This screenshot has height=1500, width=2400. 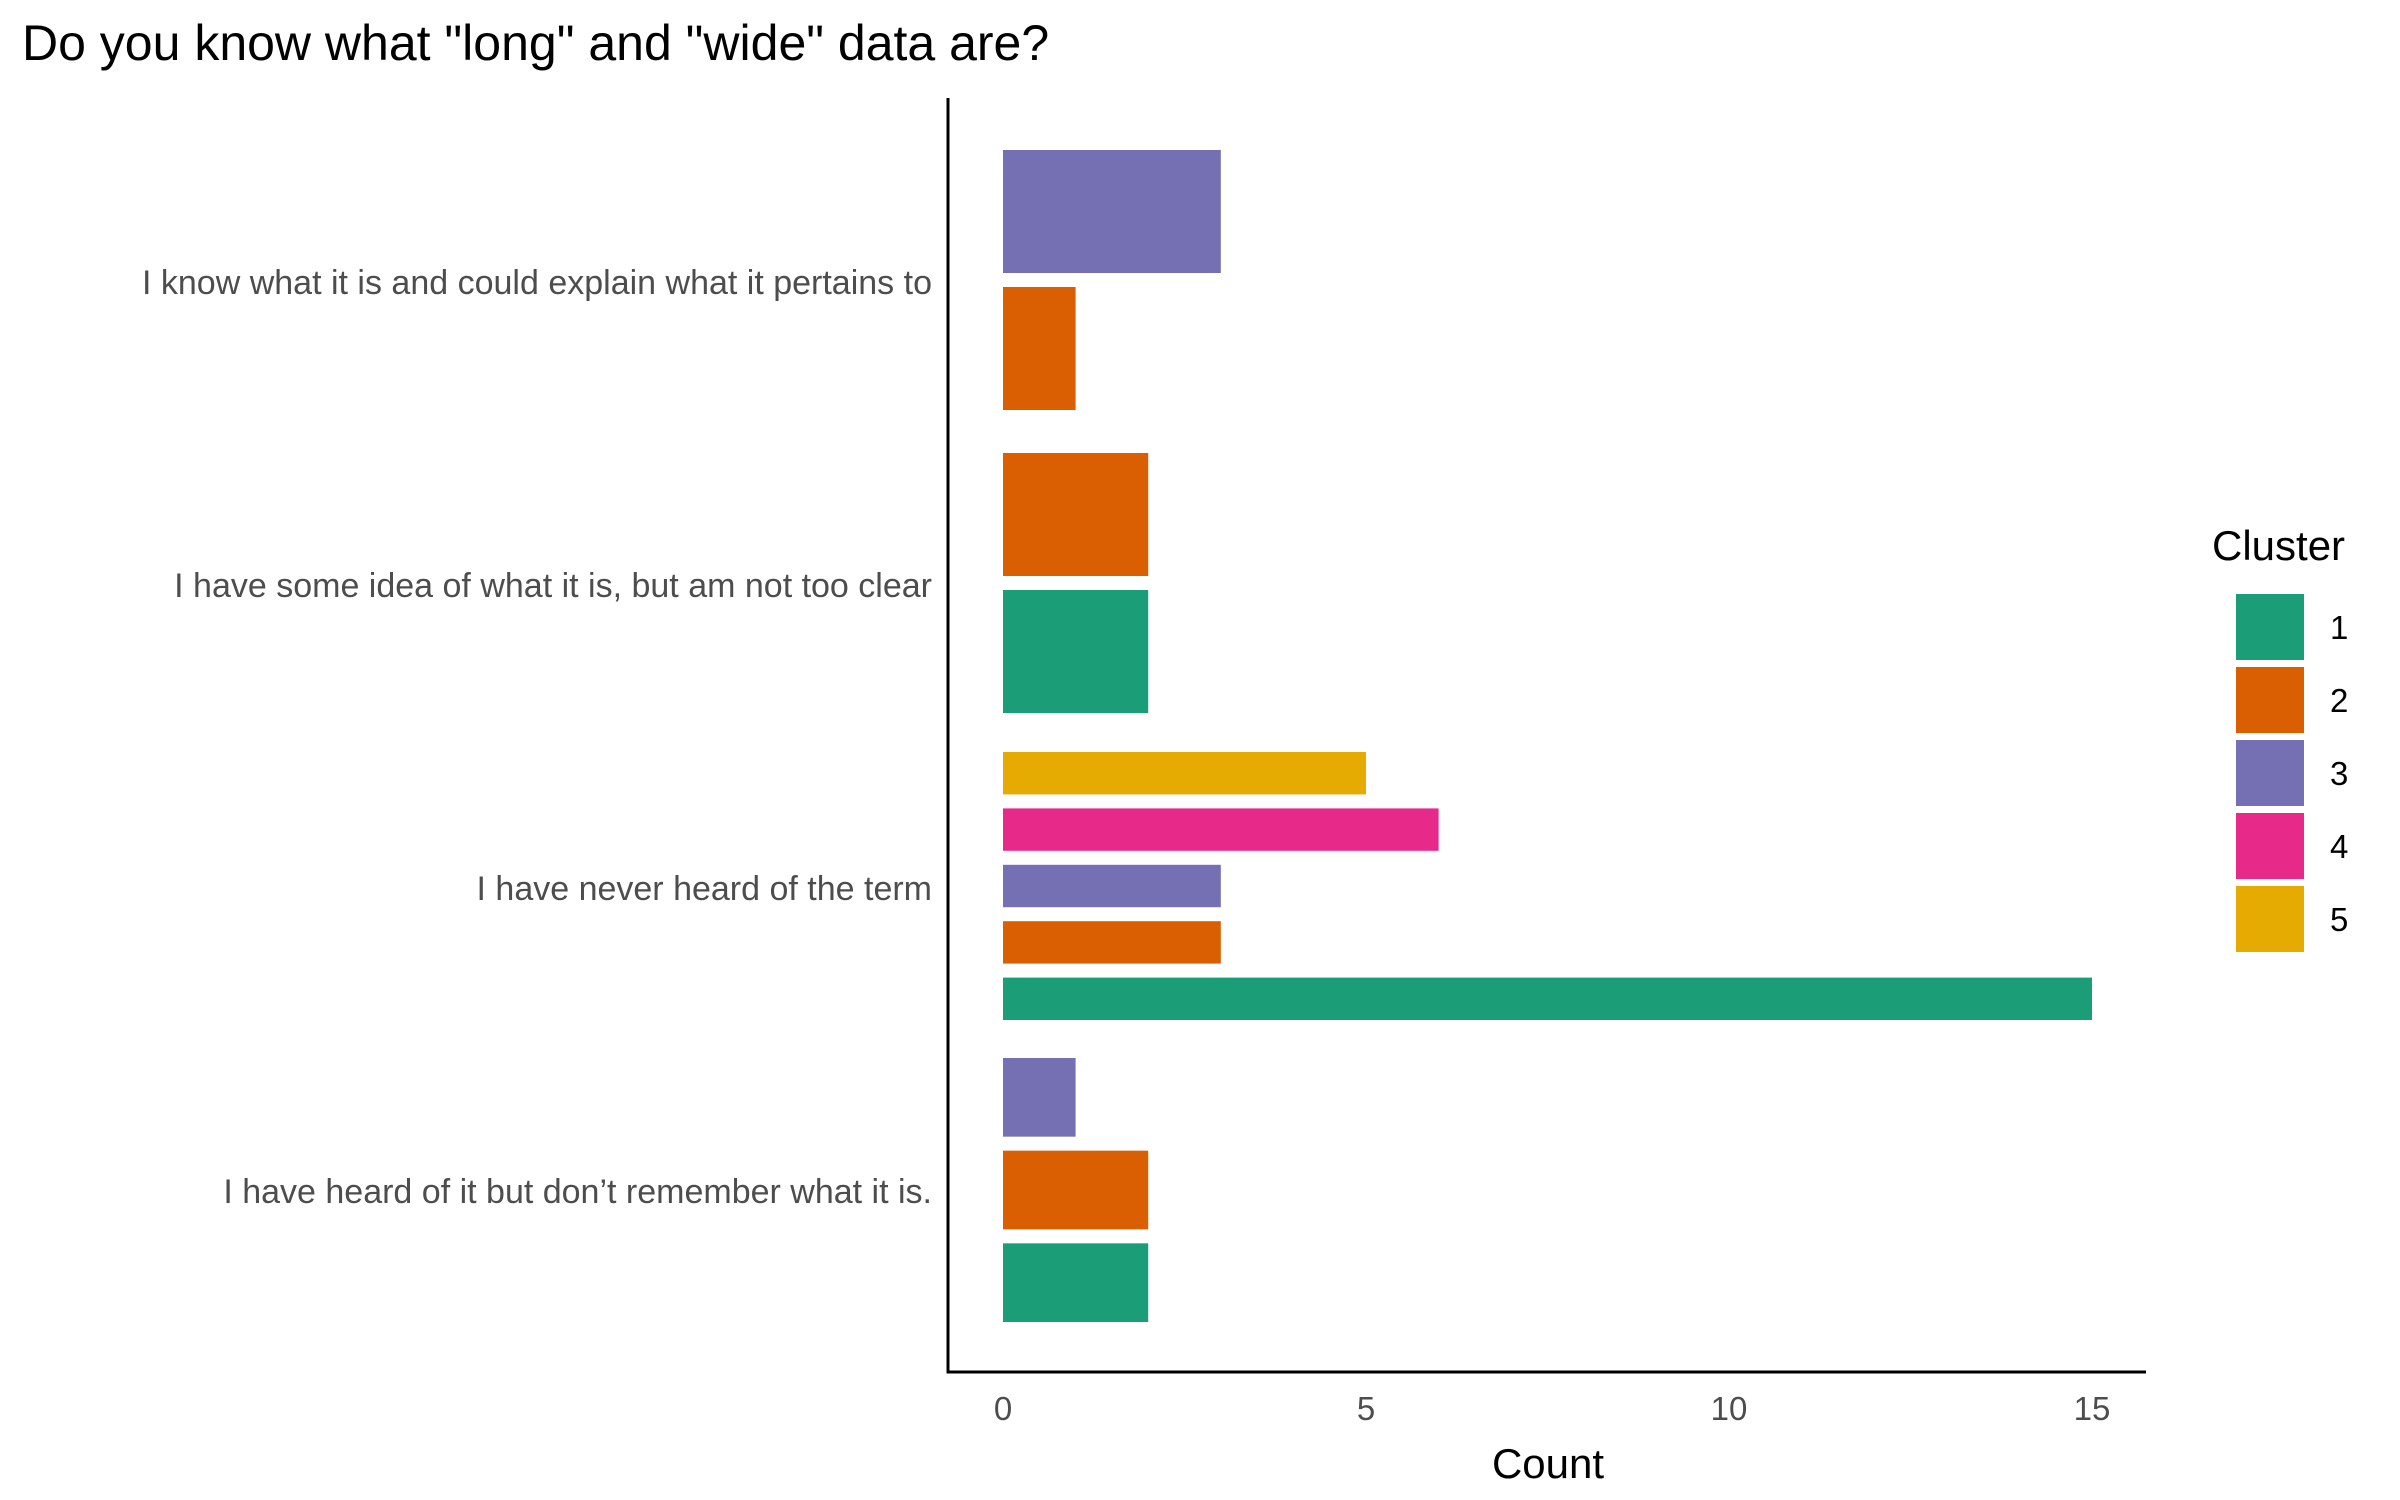 I want to click on x-axis-ticks: 0 5 10 15, so click(x=1552, y=1408).